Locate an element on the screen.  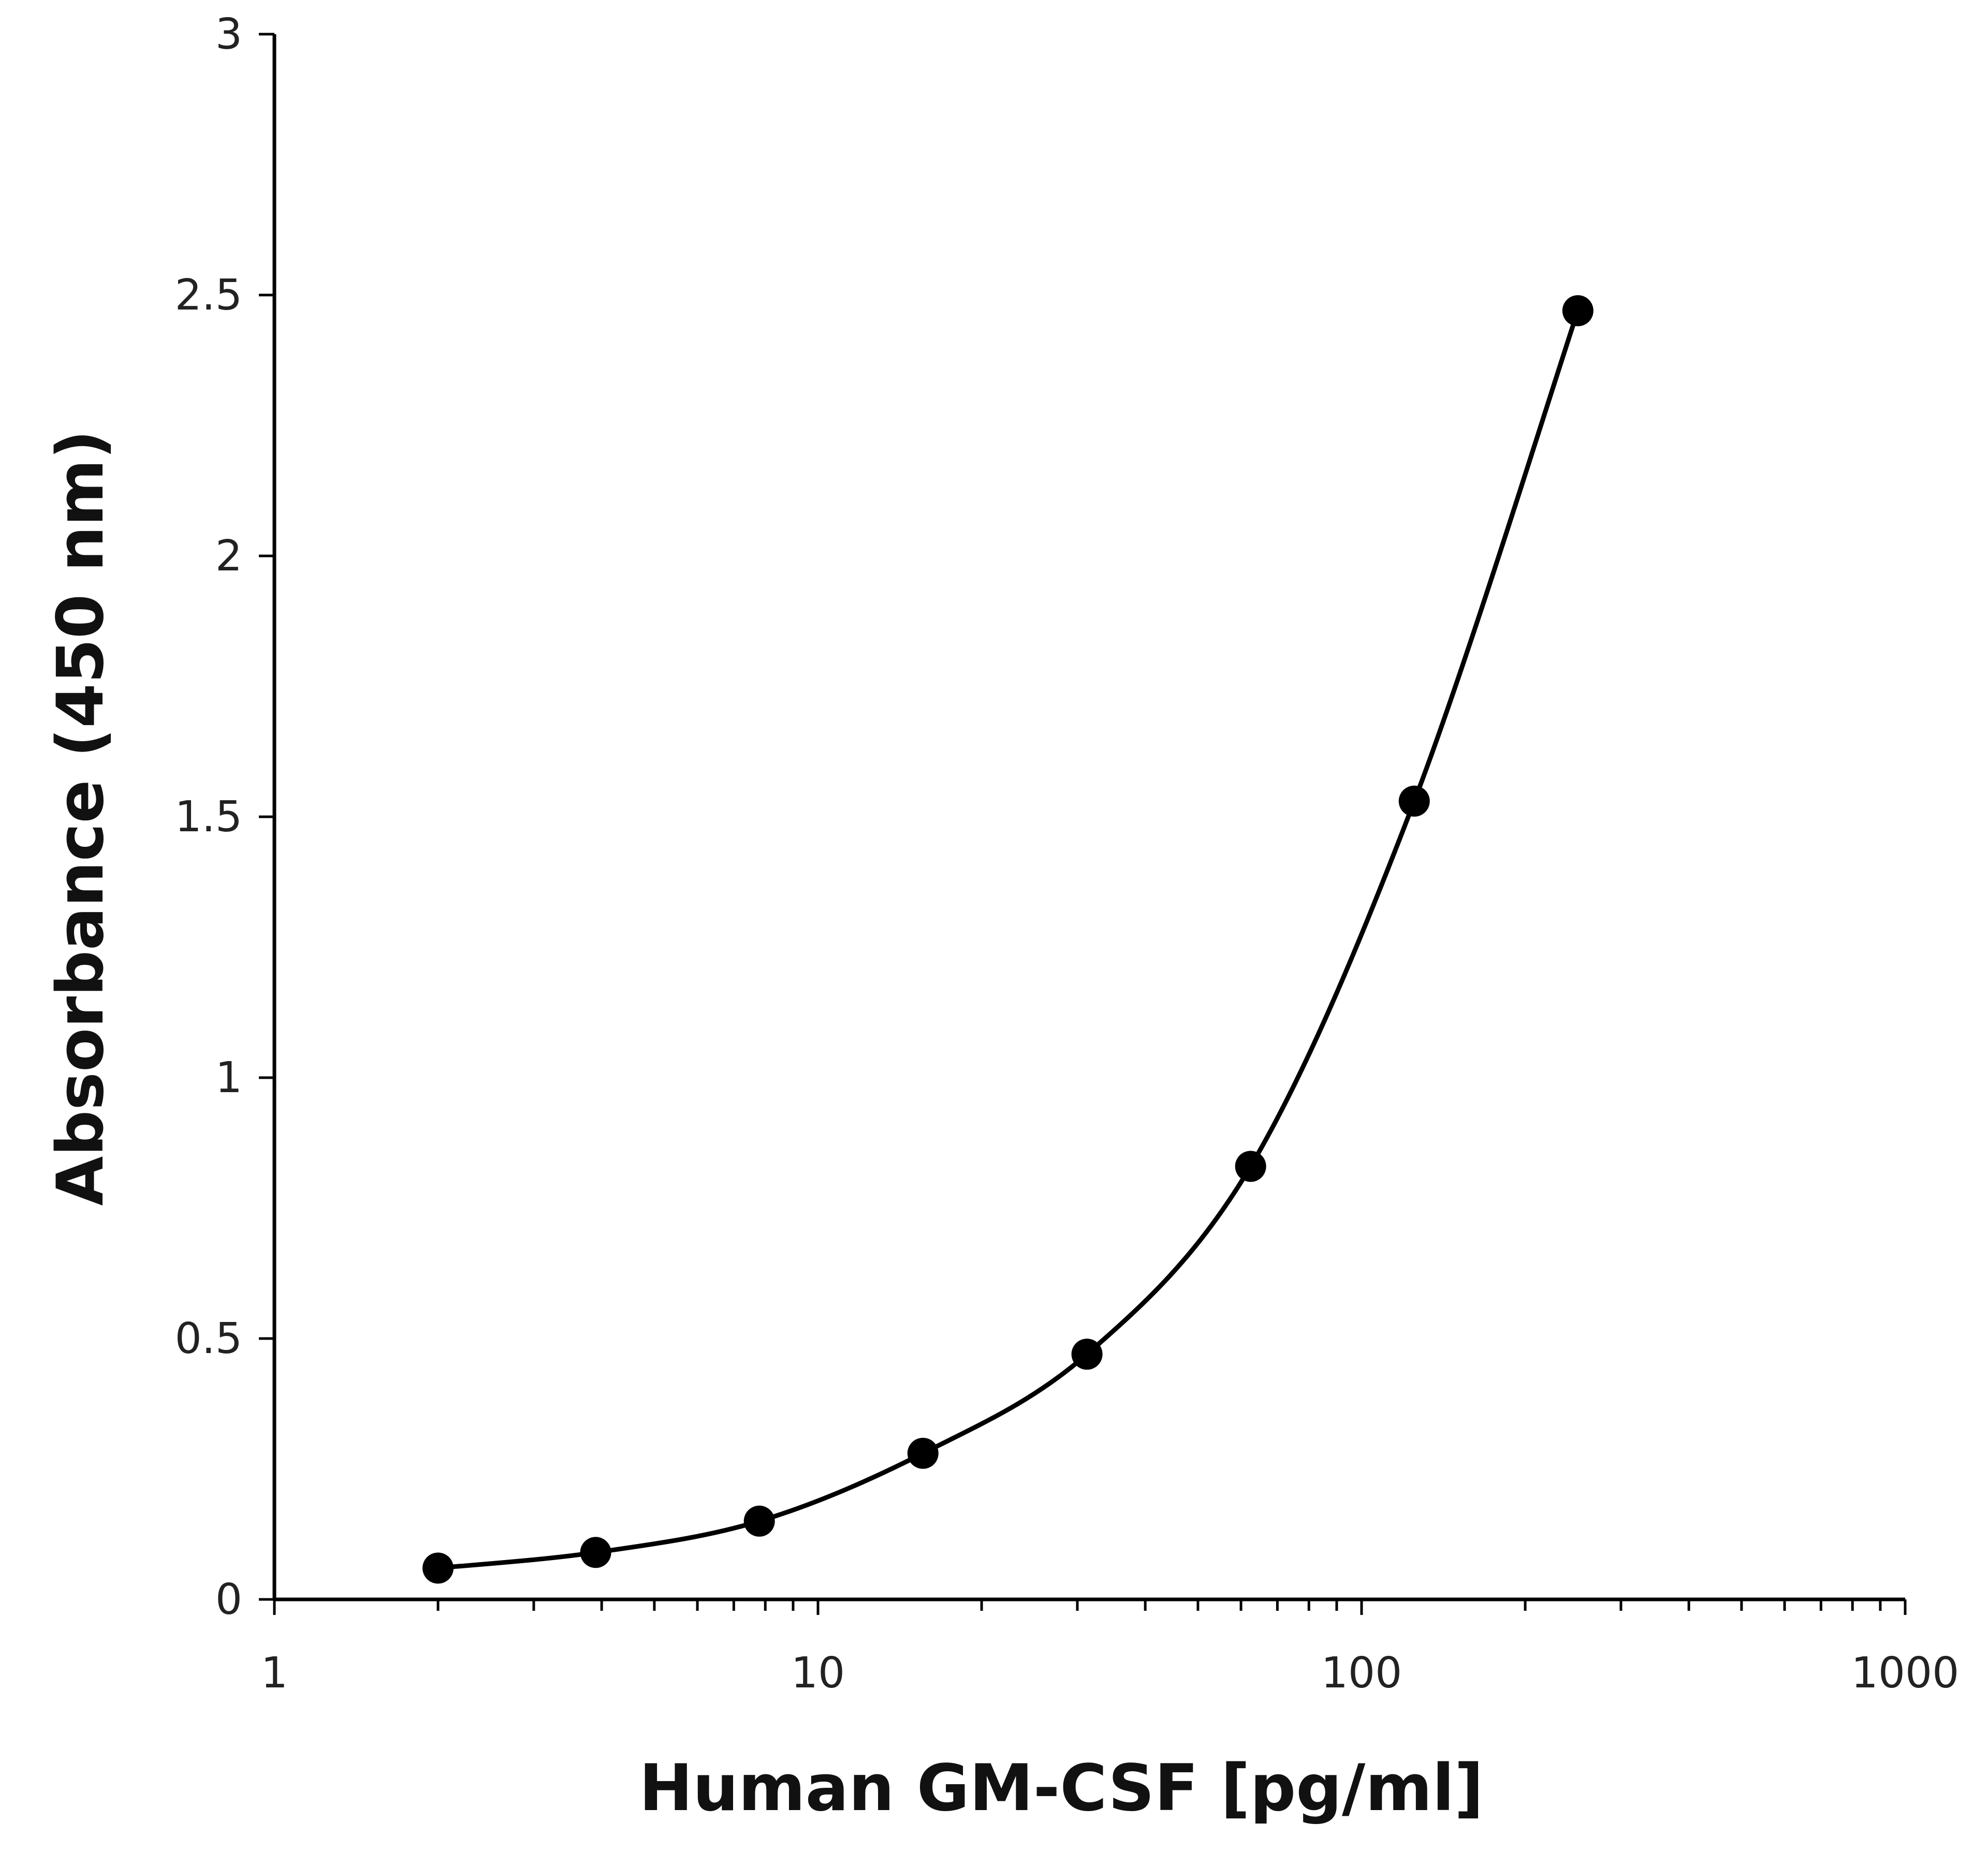
y-axis: 0 0.5 1 1.5 2 2.5 3 is located at coordinates (225, 817).